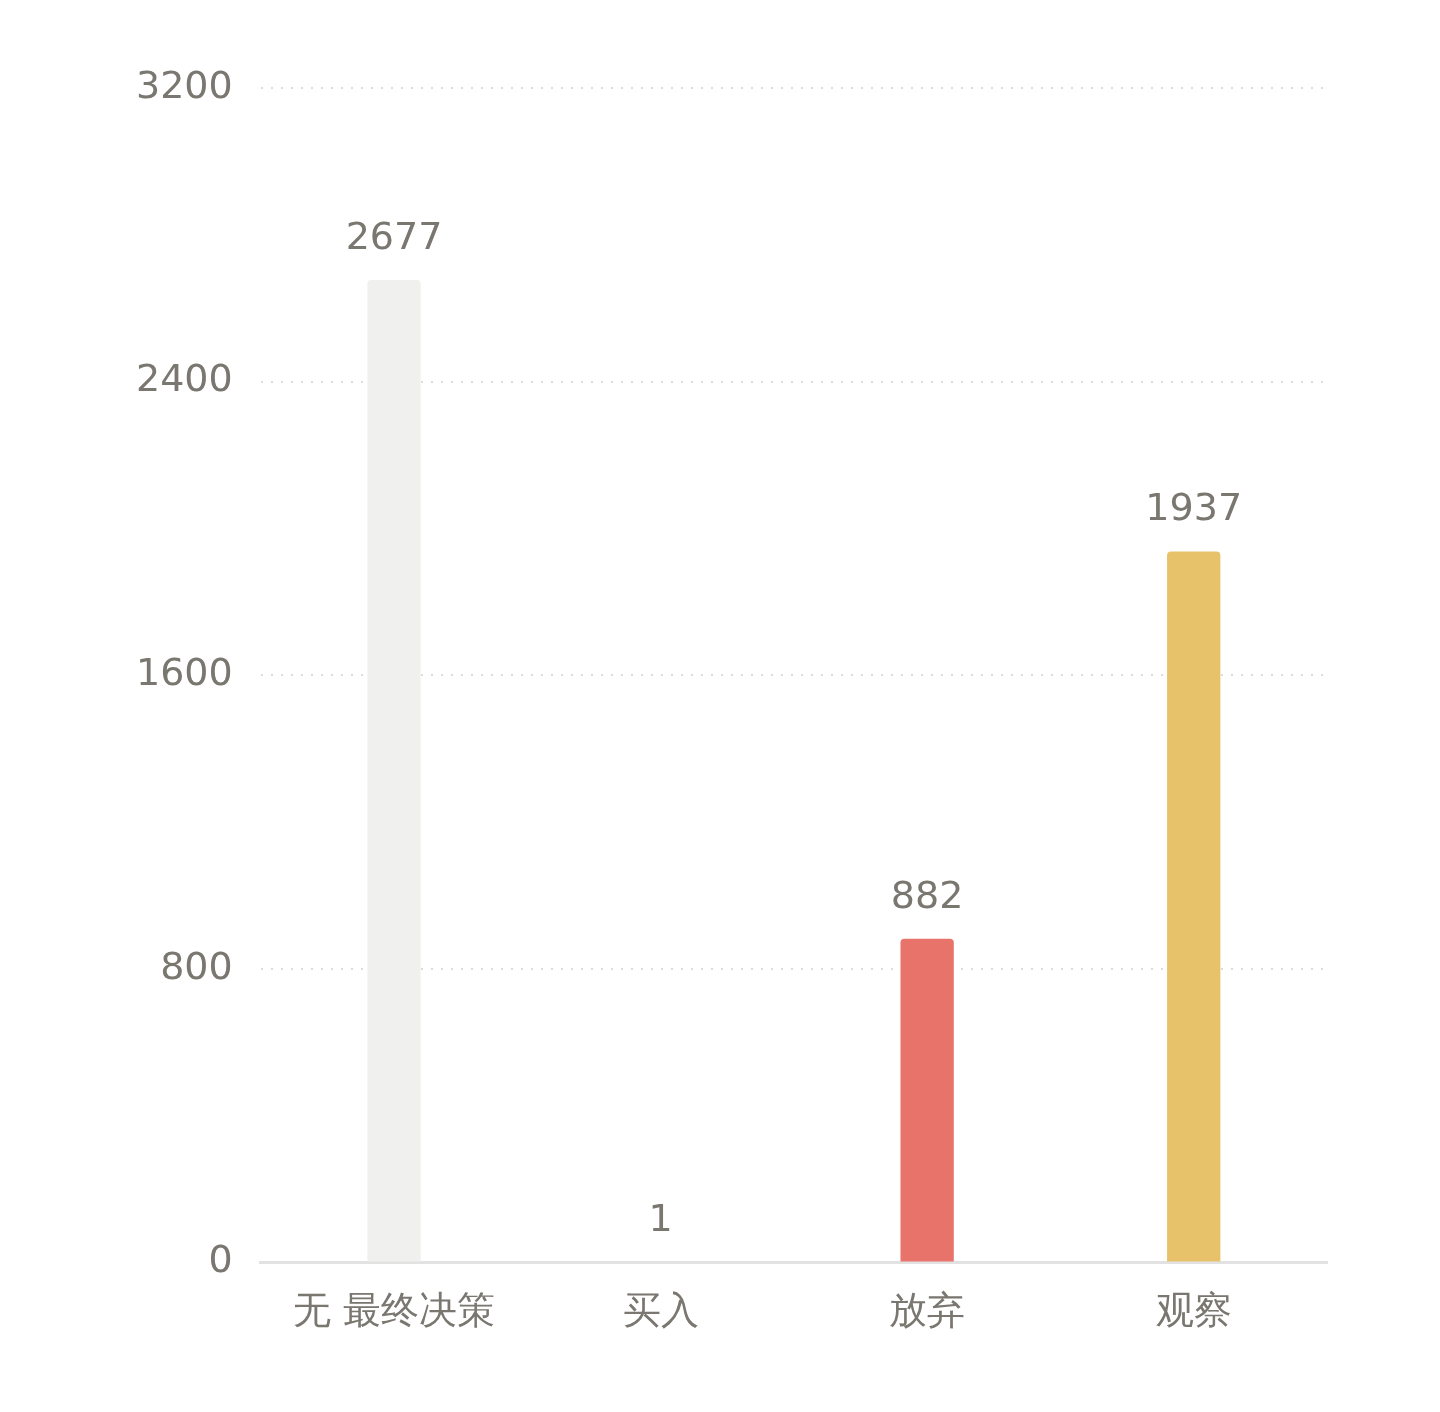  What do you see at coordinates (220, 1259) in the screenshot?
I see `y-tick-label: 0` at bounding box center [220, 1259].